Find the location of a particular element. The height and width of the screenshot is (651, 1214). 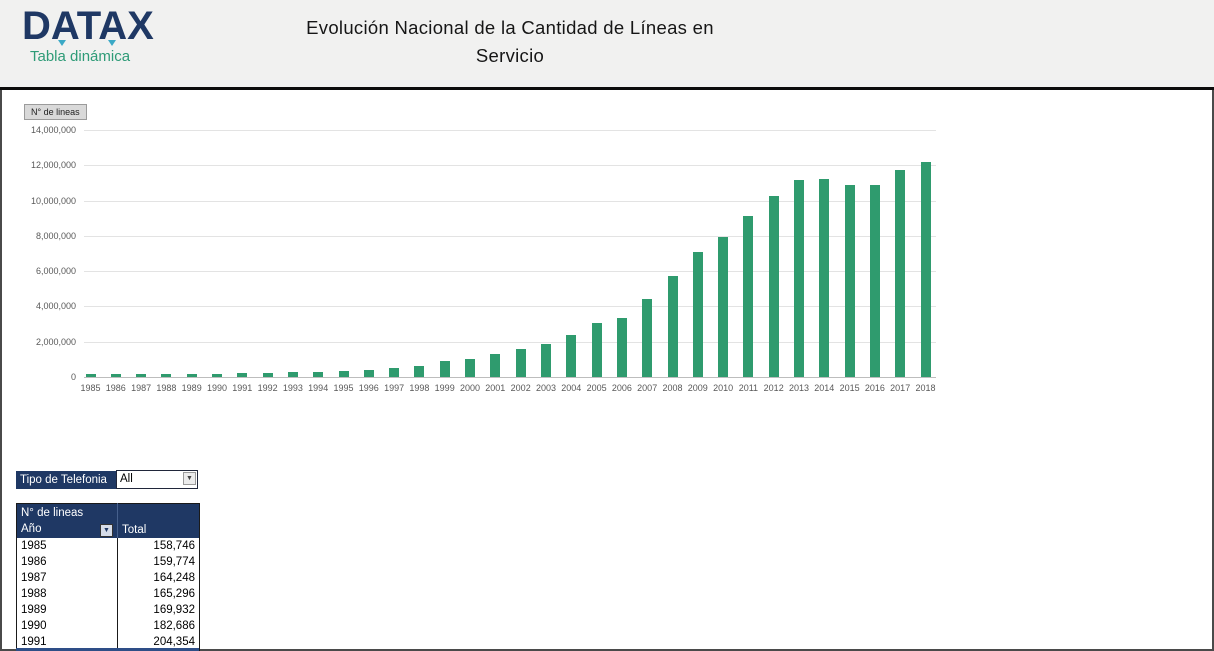

x-axis-tick-label: 1988 is located at coordinates (166, 388).